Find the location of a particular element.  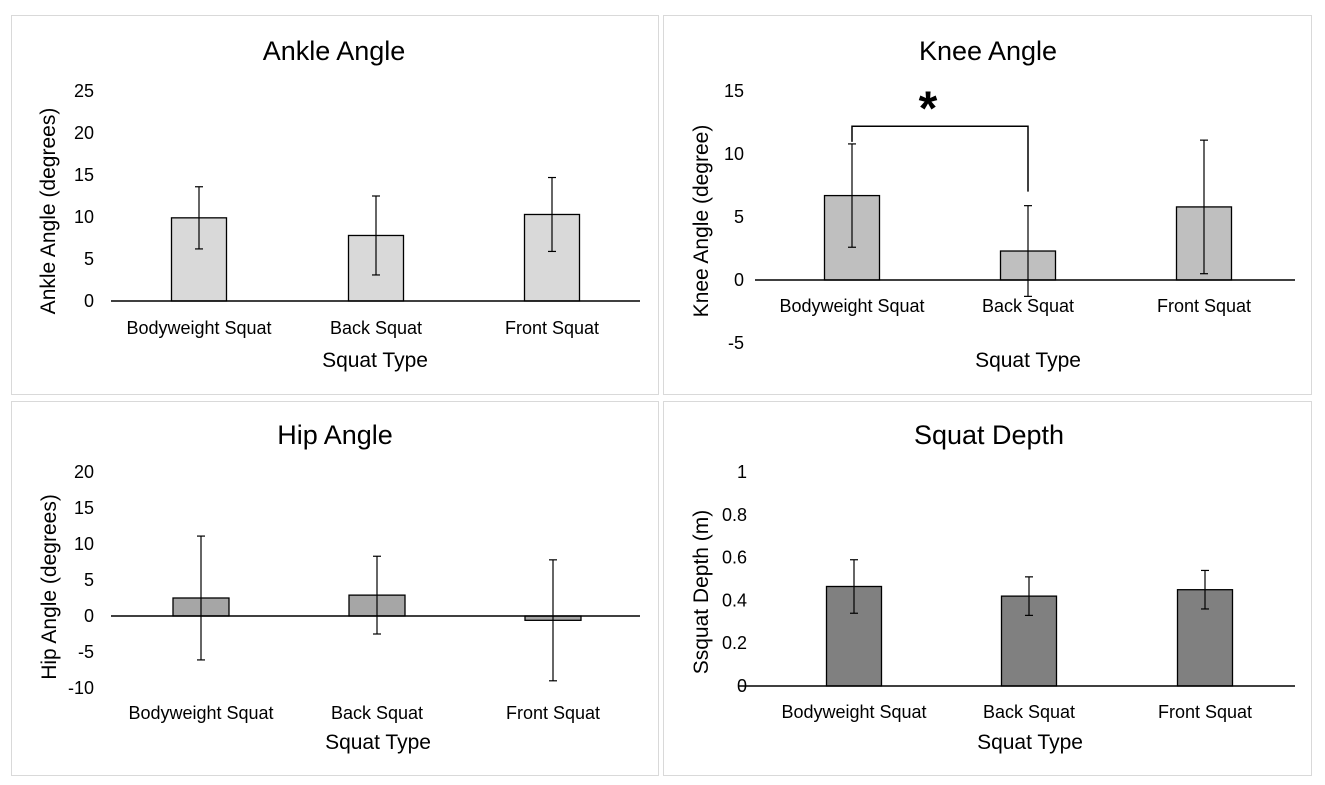

y-tick-label: 25 is located at coordinates (84, 91).